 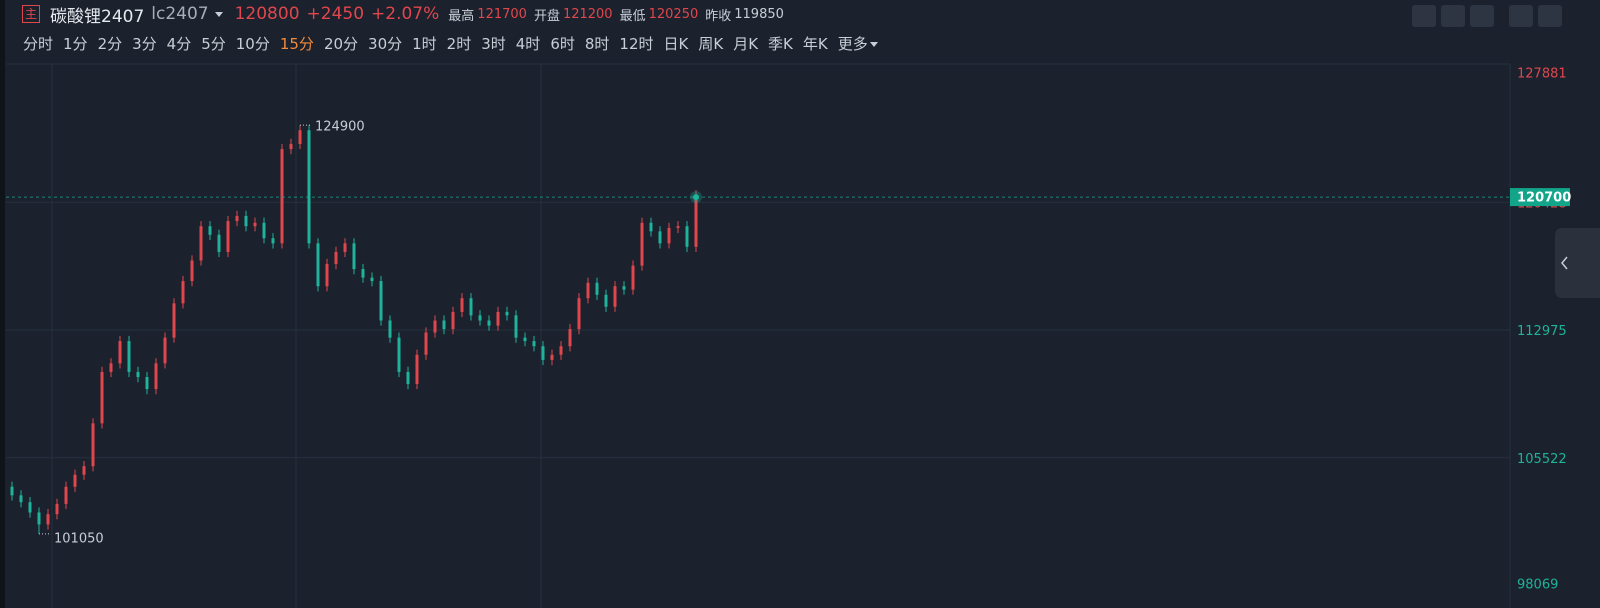 What do you see at coordinates (676, 44) in the screenshot?
I see `interval-tab: 日K` at bounding box center [676, 44].